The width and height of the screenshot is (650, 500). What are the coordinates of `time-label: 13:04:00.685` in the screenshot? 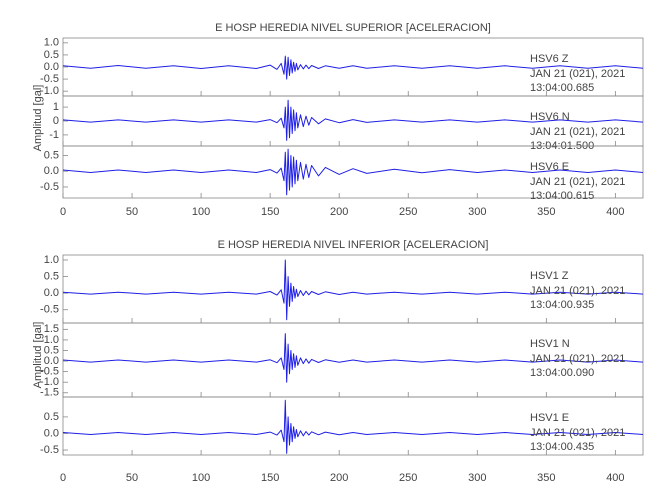 It's located at (562, 88).